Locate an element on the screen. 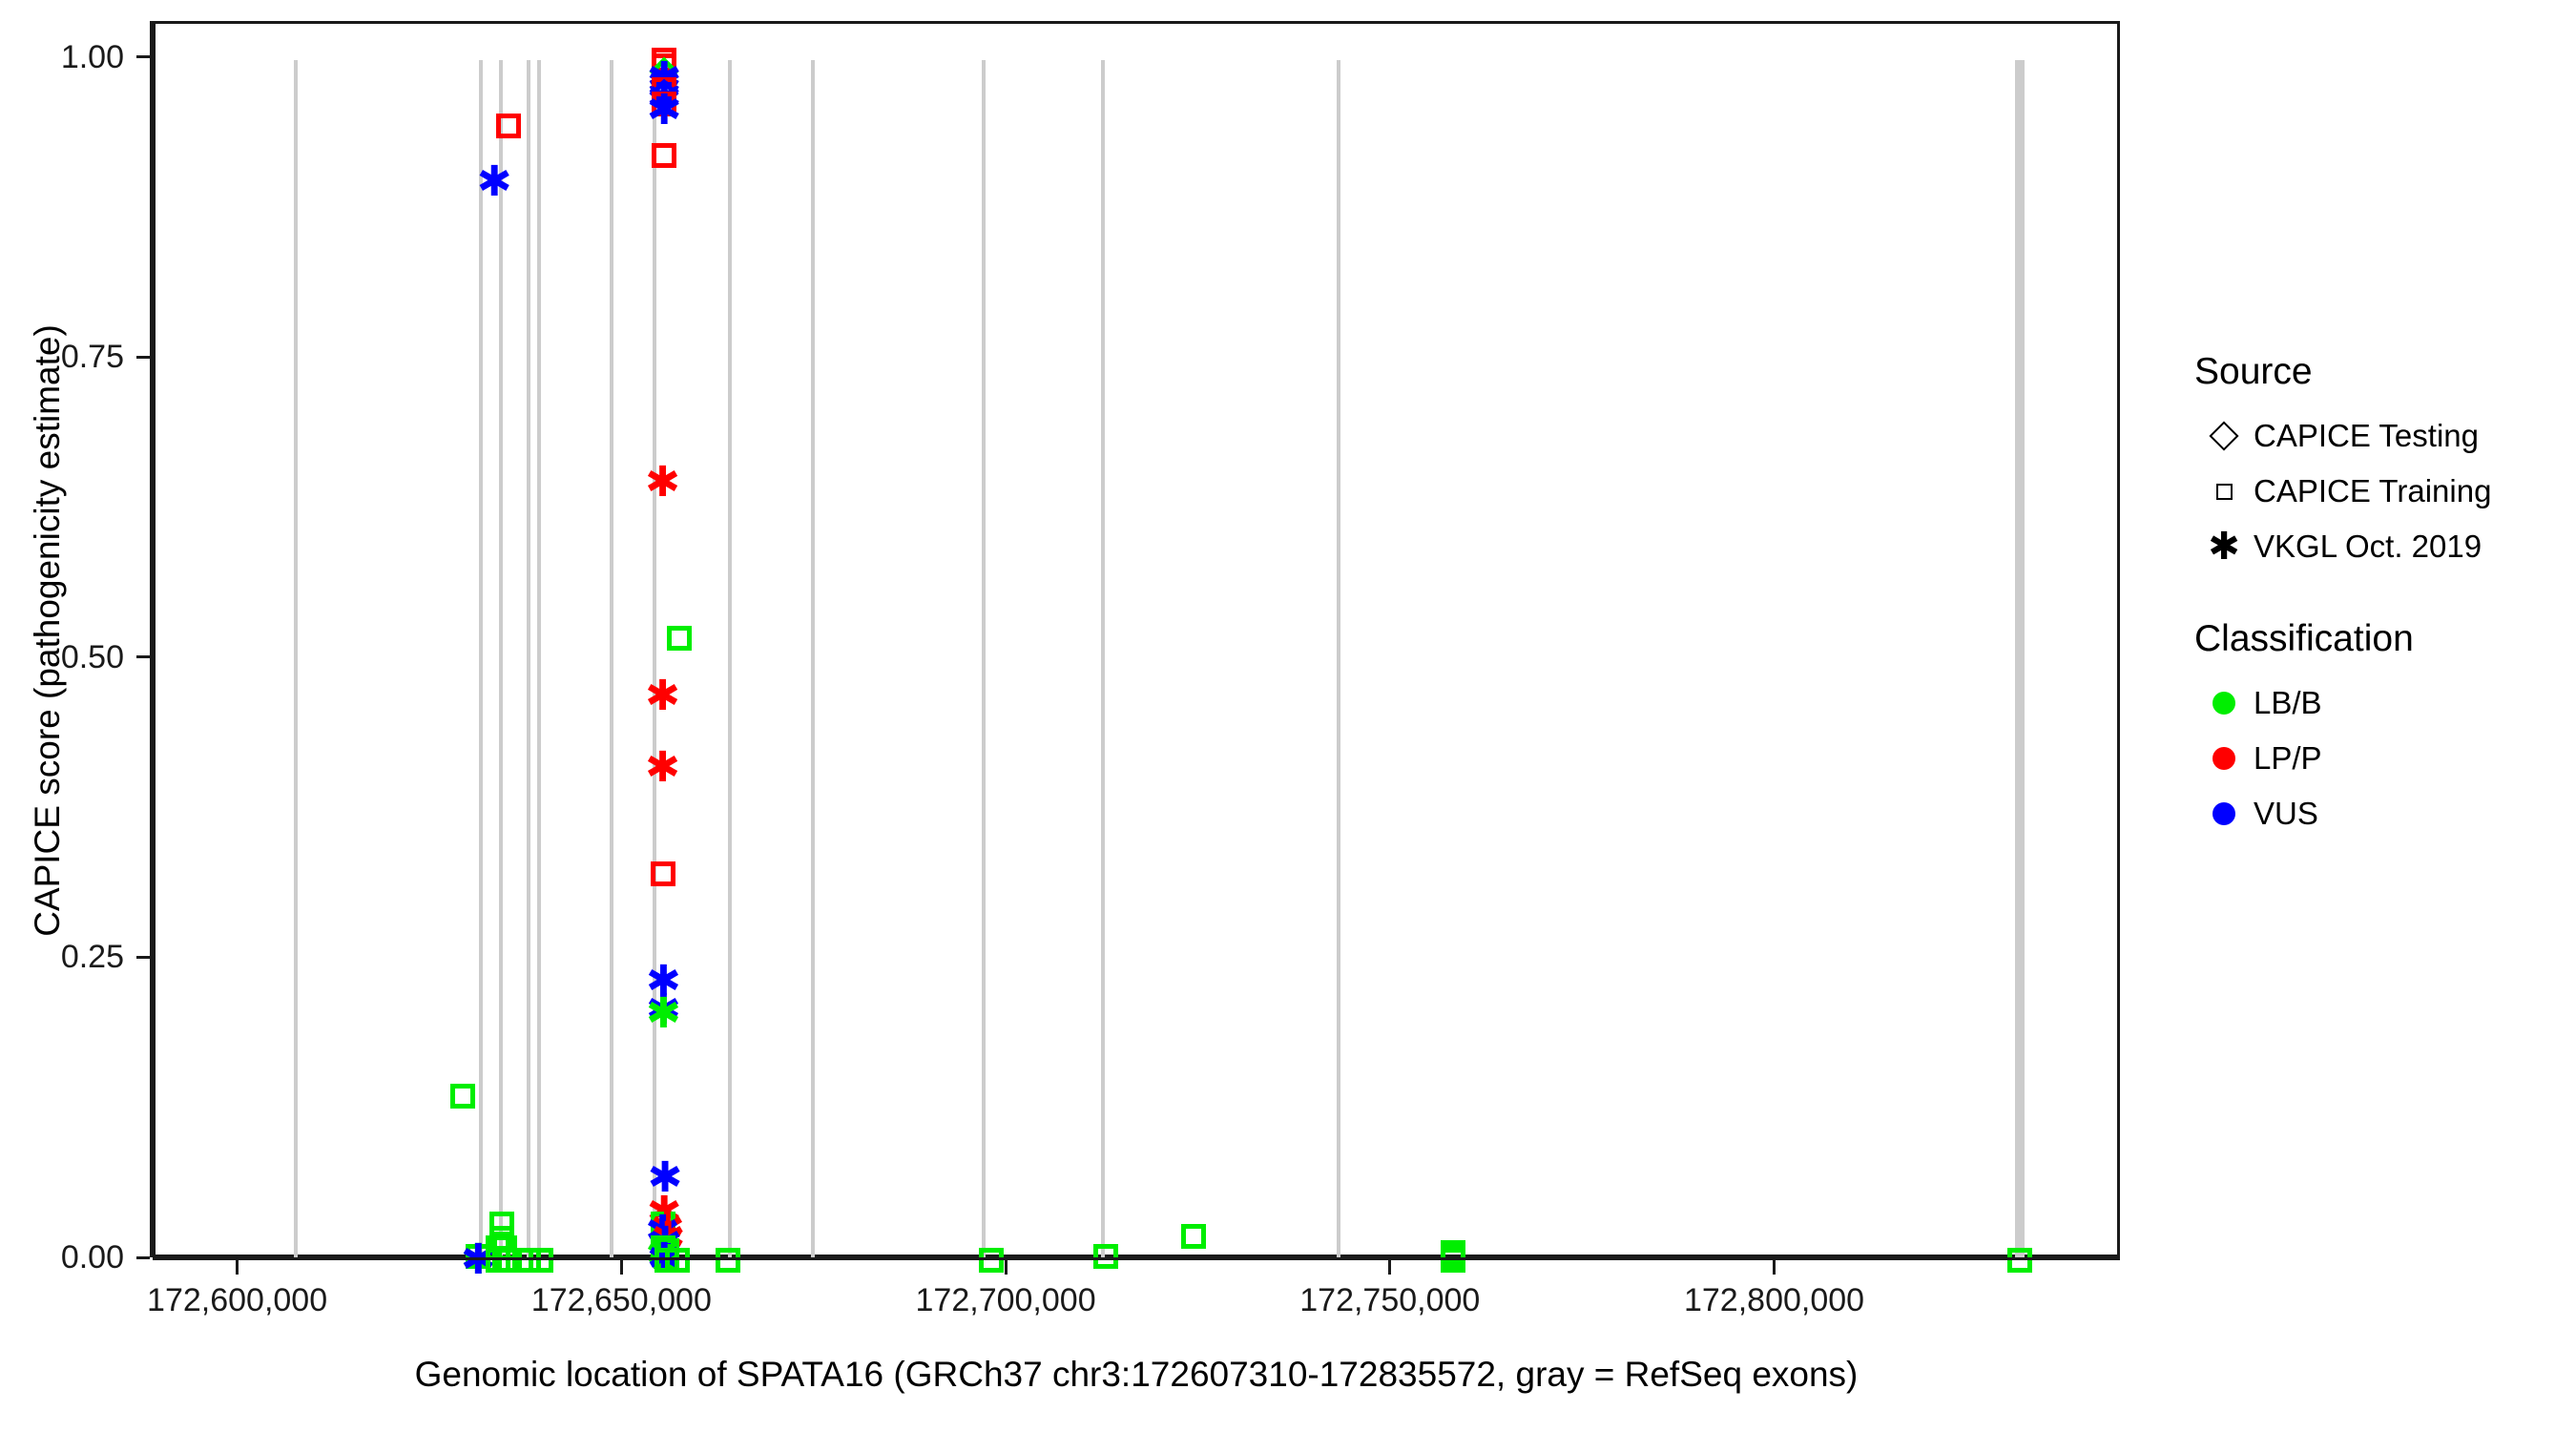 The image size is (2576, 1431). legend-item: CAPICE Testing is located at coordinates (2375, 436).